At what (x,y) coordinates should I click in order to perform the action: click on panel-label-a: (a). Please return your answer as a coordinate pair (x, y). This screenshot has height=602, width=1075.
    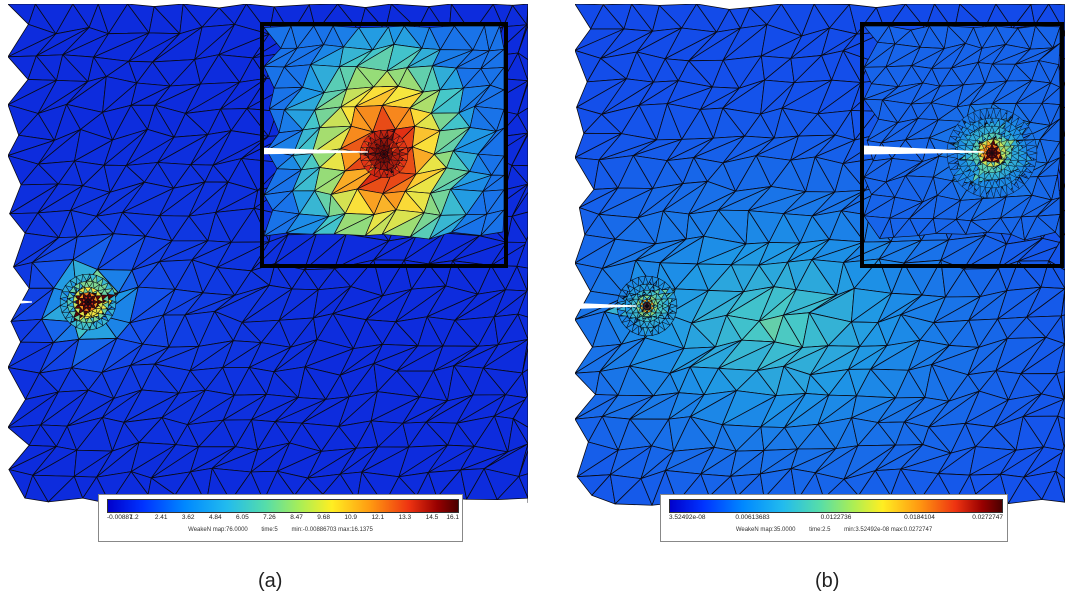
    Looking at the image, I should click on (270, 581).